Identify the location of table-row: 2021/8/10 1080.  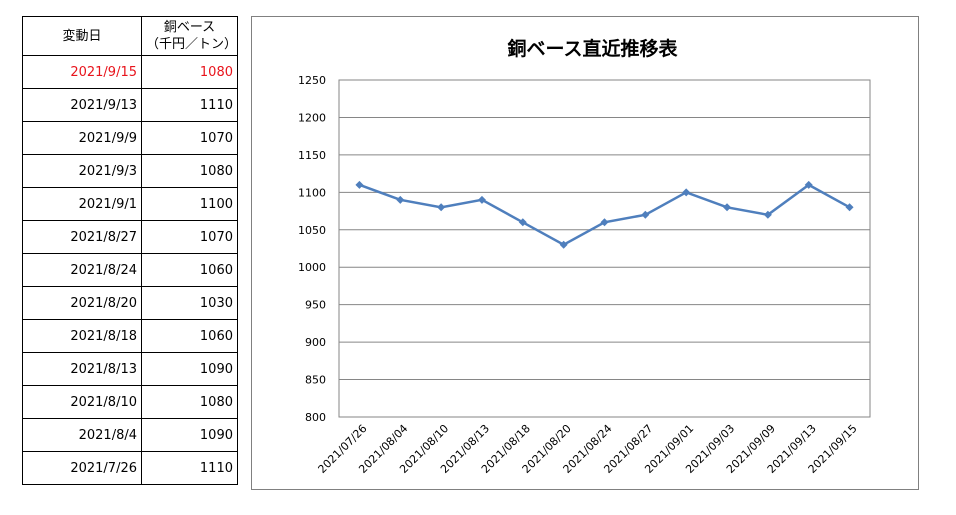
(130, 402).